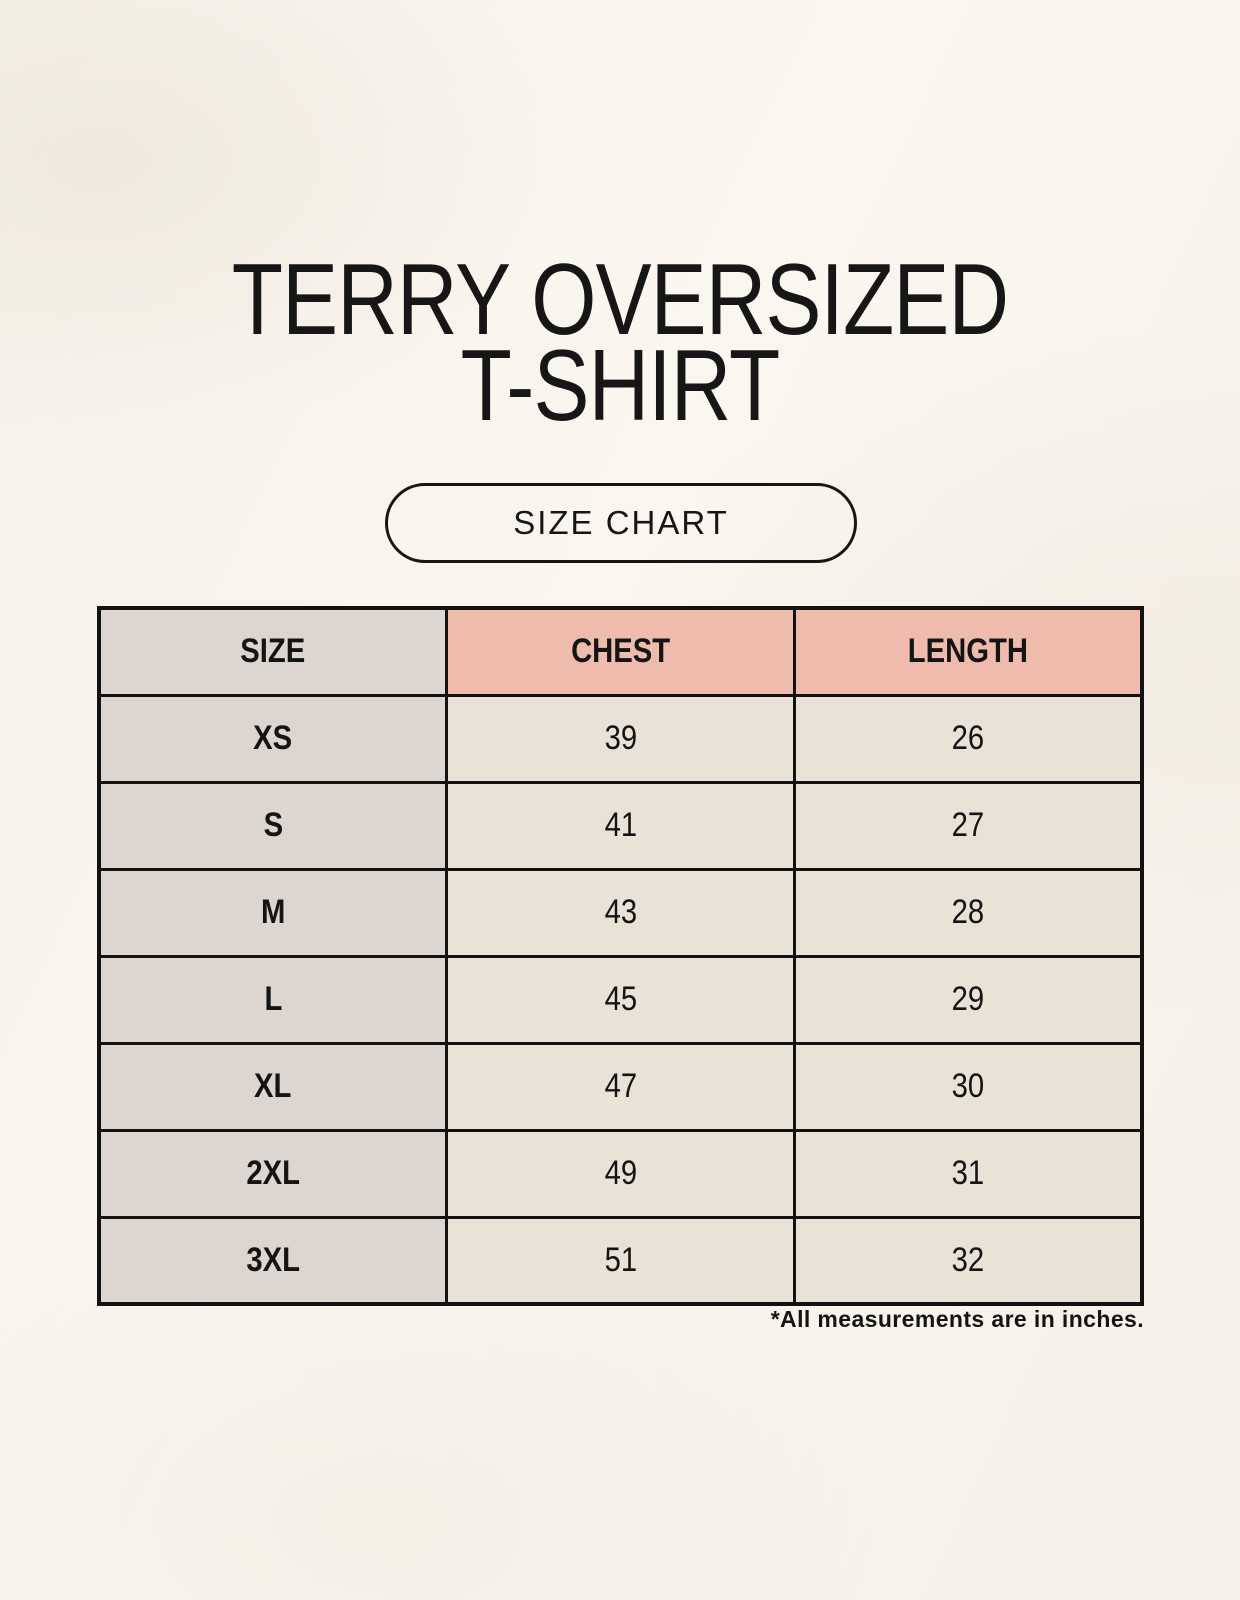 This screenshot has width=1240, height=1600. What do you see at coordinates (968, 1173) in the screenshot?
I see `length-cell: 31` at bounding box center [968, 1173].